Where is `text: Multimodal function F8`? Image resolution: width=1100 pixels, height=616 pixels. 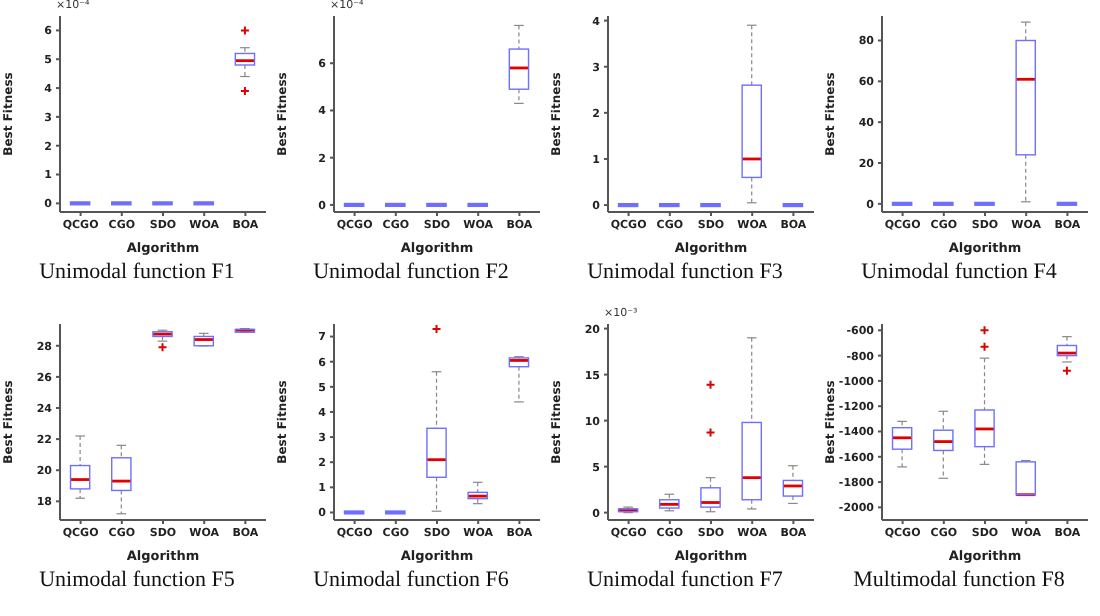 text: Multimodal function F8 is located at coordinates (959, 580).